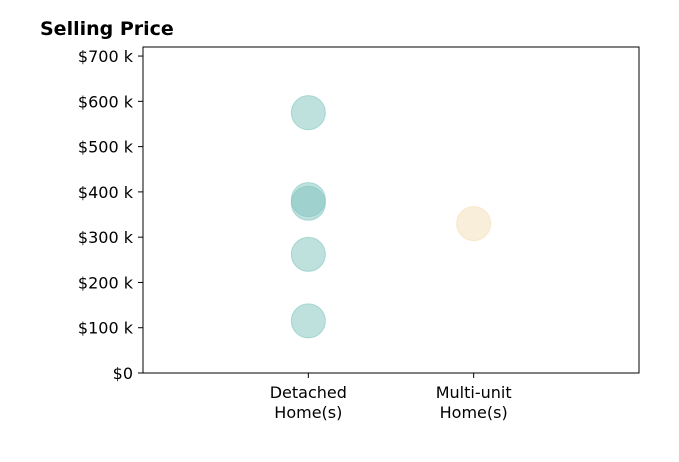 This screenshot has height=462, width=679. I want to click on y-tick-label: $500 k, so click(106, 147).